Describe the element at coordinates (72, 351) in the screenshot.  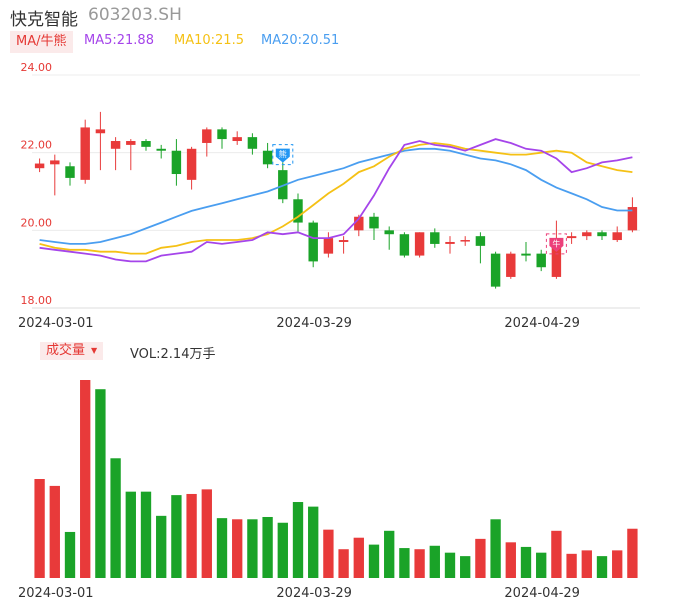
I see `volume-indicator-switch: 成交量 ▼` at that location.